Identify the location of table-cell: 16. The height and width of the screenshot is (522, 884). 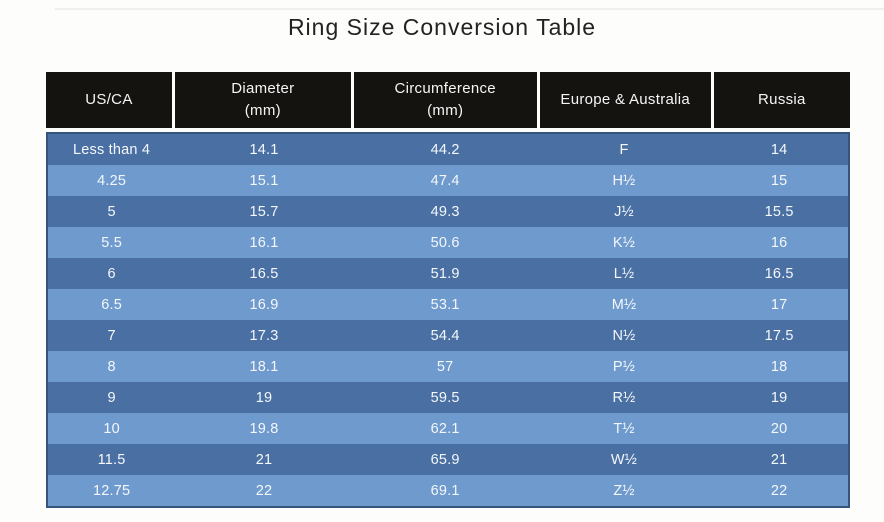
(779, 242).